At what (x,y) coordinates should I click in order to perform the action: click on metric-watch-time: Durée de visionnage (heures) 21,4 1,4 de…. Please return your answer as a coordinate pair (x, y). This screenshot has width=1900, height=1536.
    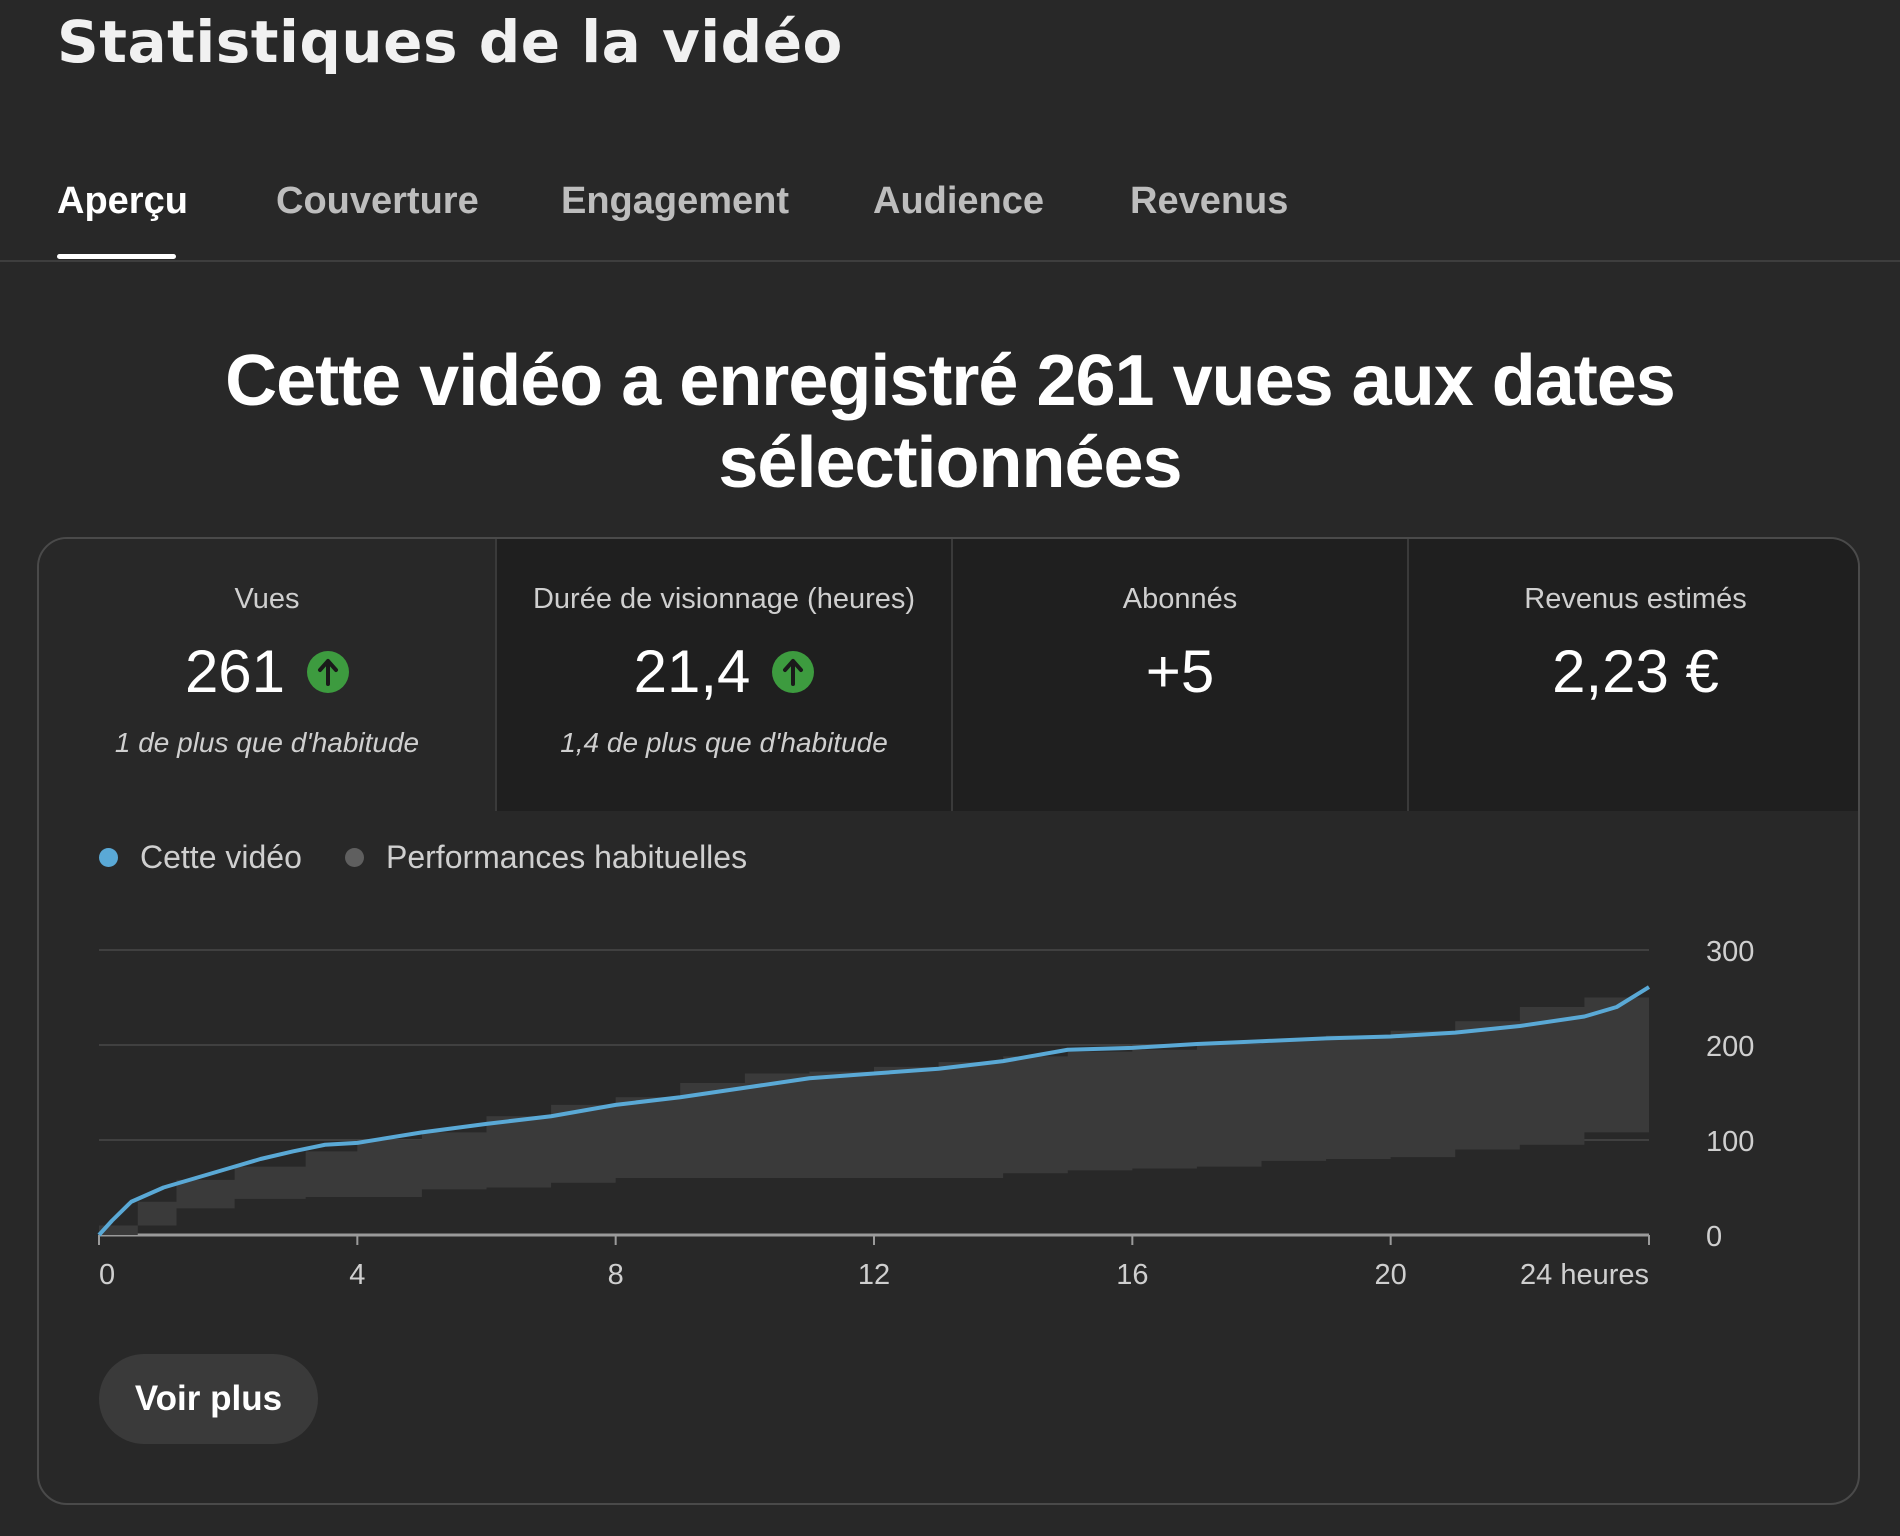
    Looking at the image, I should click on (723, 675).